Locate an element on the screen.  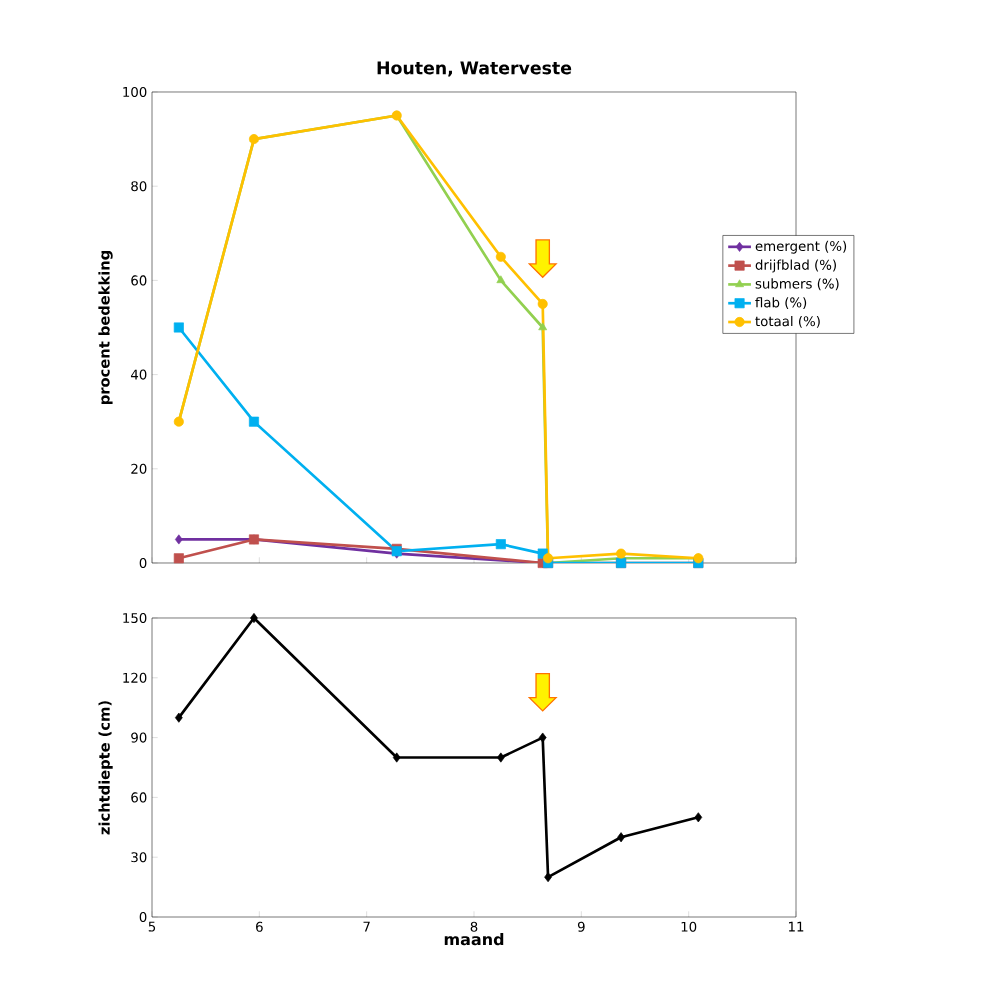
y-axis-title: procent bedekking is located at coordinates (105, 327).